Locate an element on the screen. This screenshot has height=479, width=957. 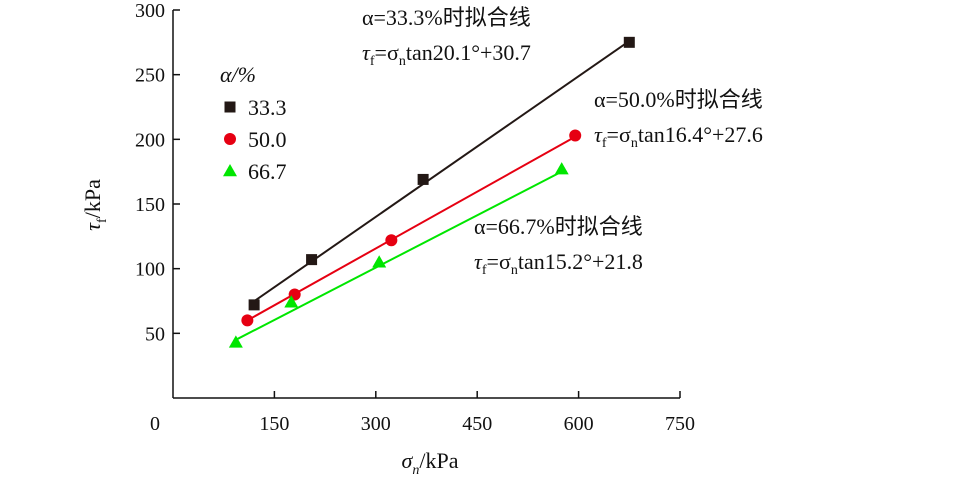
x-tick-label: 450 is located at coordinates (477, 424).